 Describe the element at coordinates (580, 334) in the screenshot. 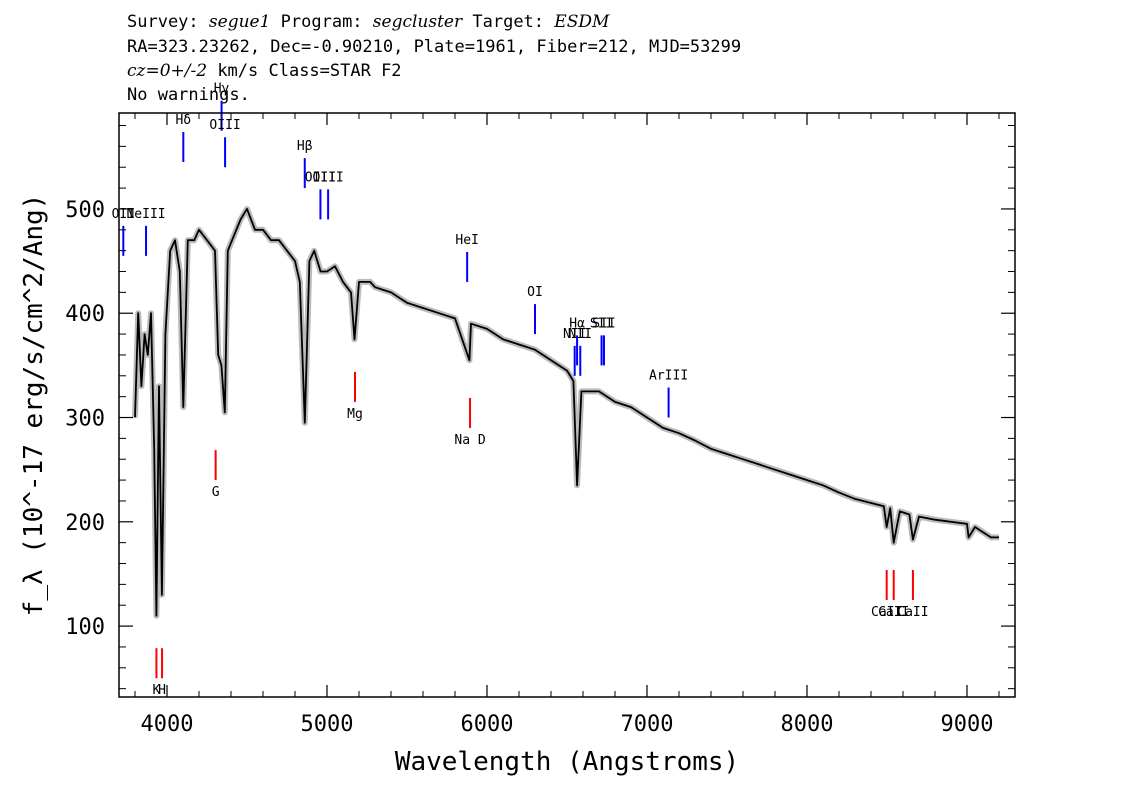

I see `emission-label-12: NII` at that location.